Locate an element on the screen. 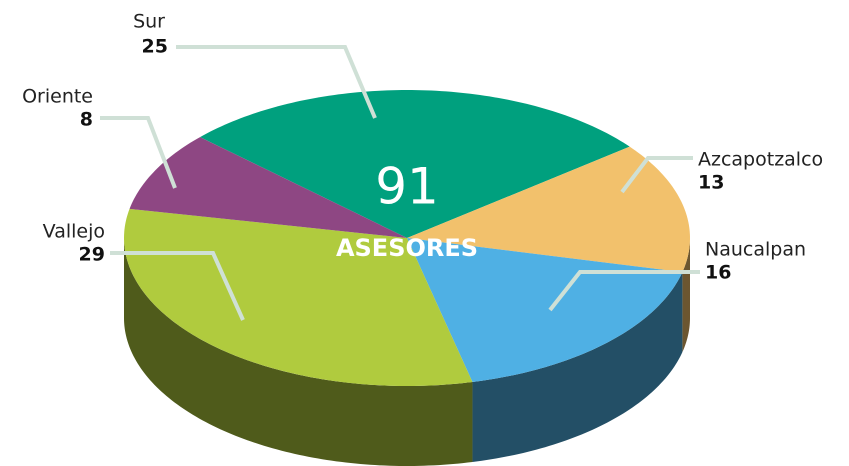 The height and width of the screenshot is (466, 849). value-label: 13 is located at coordinates (711, 183).